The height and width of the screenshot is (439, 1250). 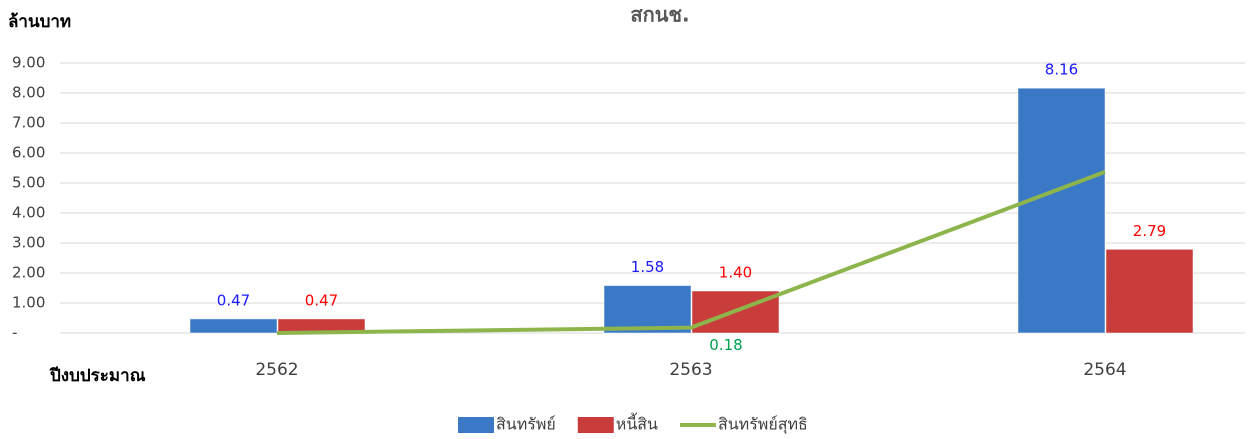 I want to click on y-tick-label: 9.00, so click(x=28, y=63).